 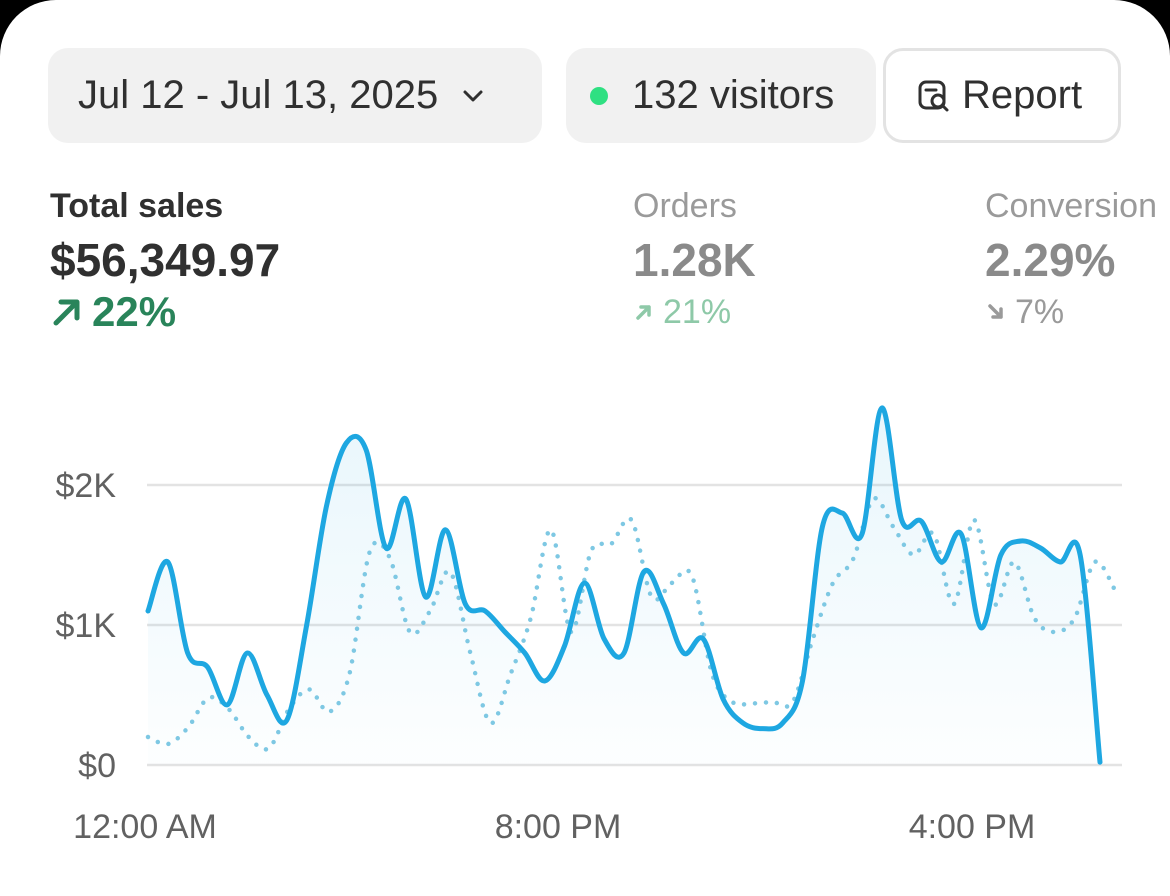 I want to click on x-tick-label: 4:00 PM, so click(x=972, y=827).